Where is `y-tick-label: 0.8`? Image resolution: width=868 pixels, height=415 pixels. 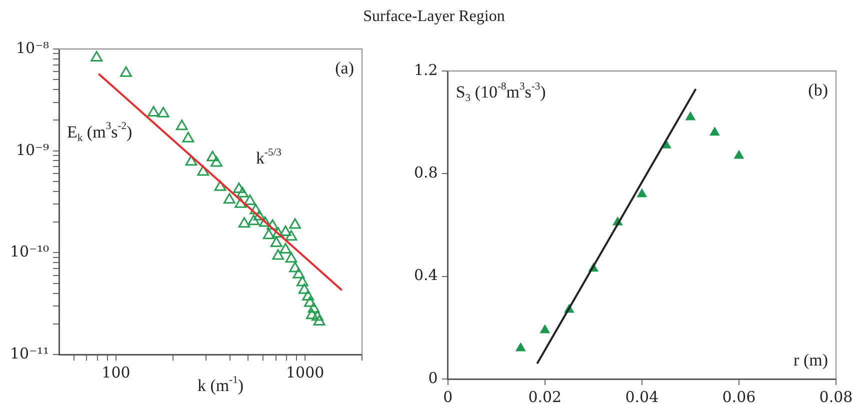
y-tick-label: 0.8 is located at coordinates (426, 173).